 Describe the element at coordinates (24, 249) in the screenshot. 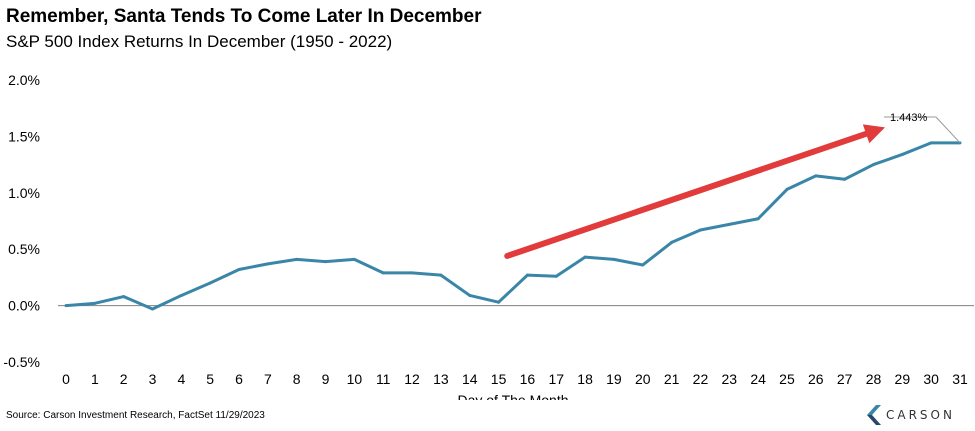

I see `y-tick-label: 0.5%` at that location.